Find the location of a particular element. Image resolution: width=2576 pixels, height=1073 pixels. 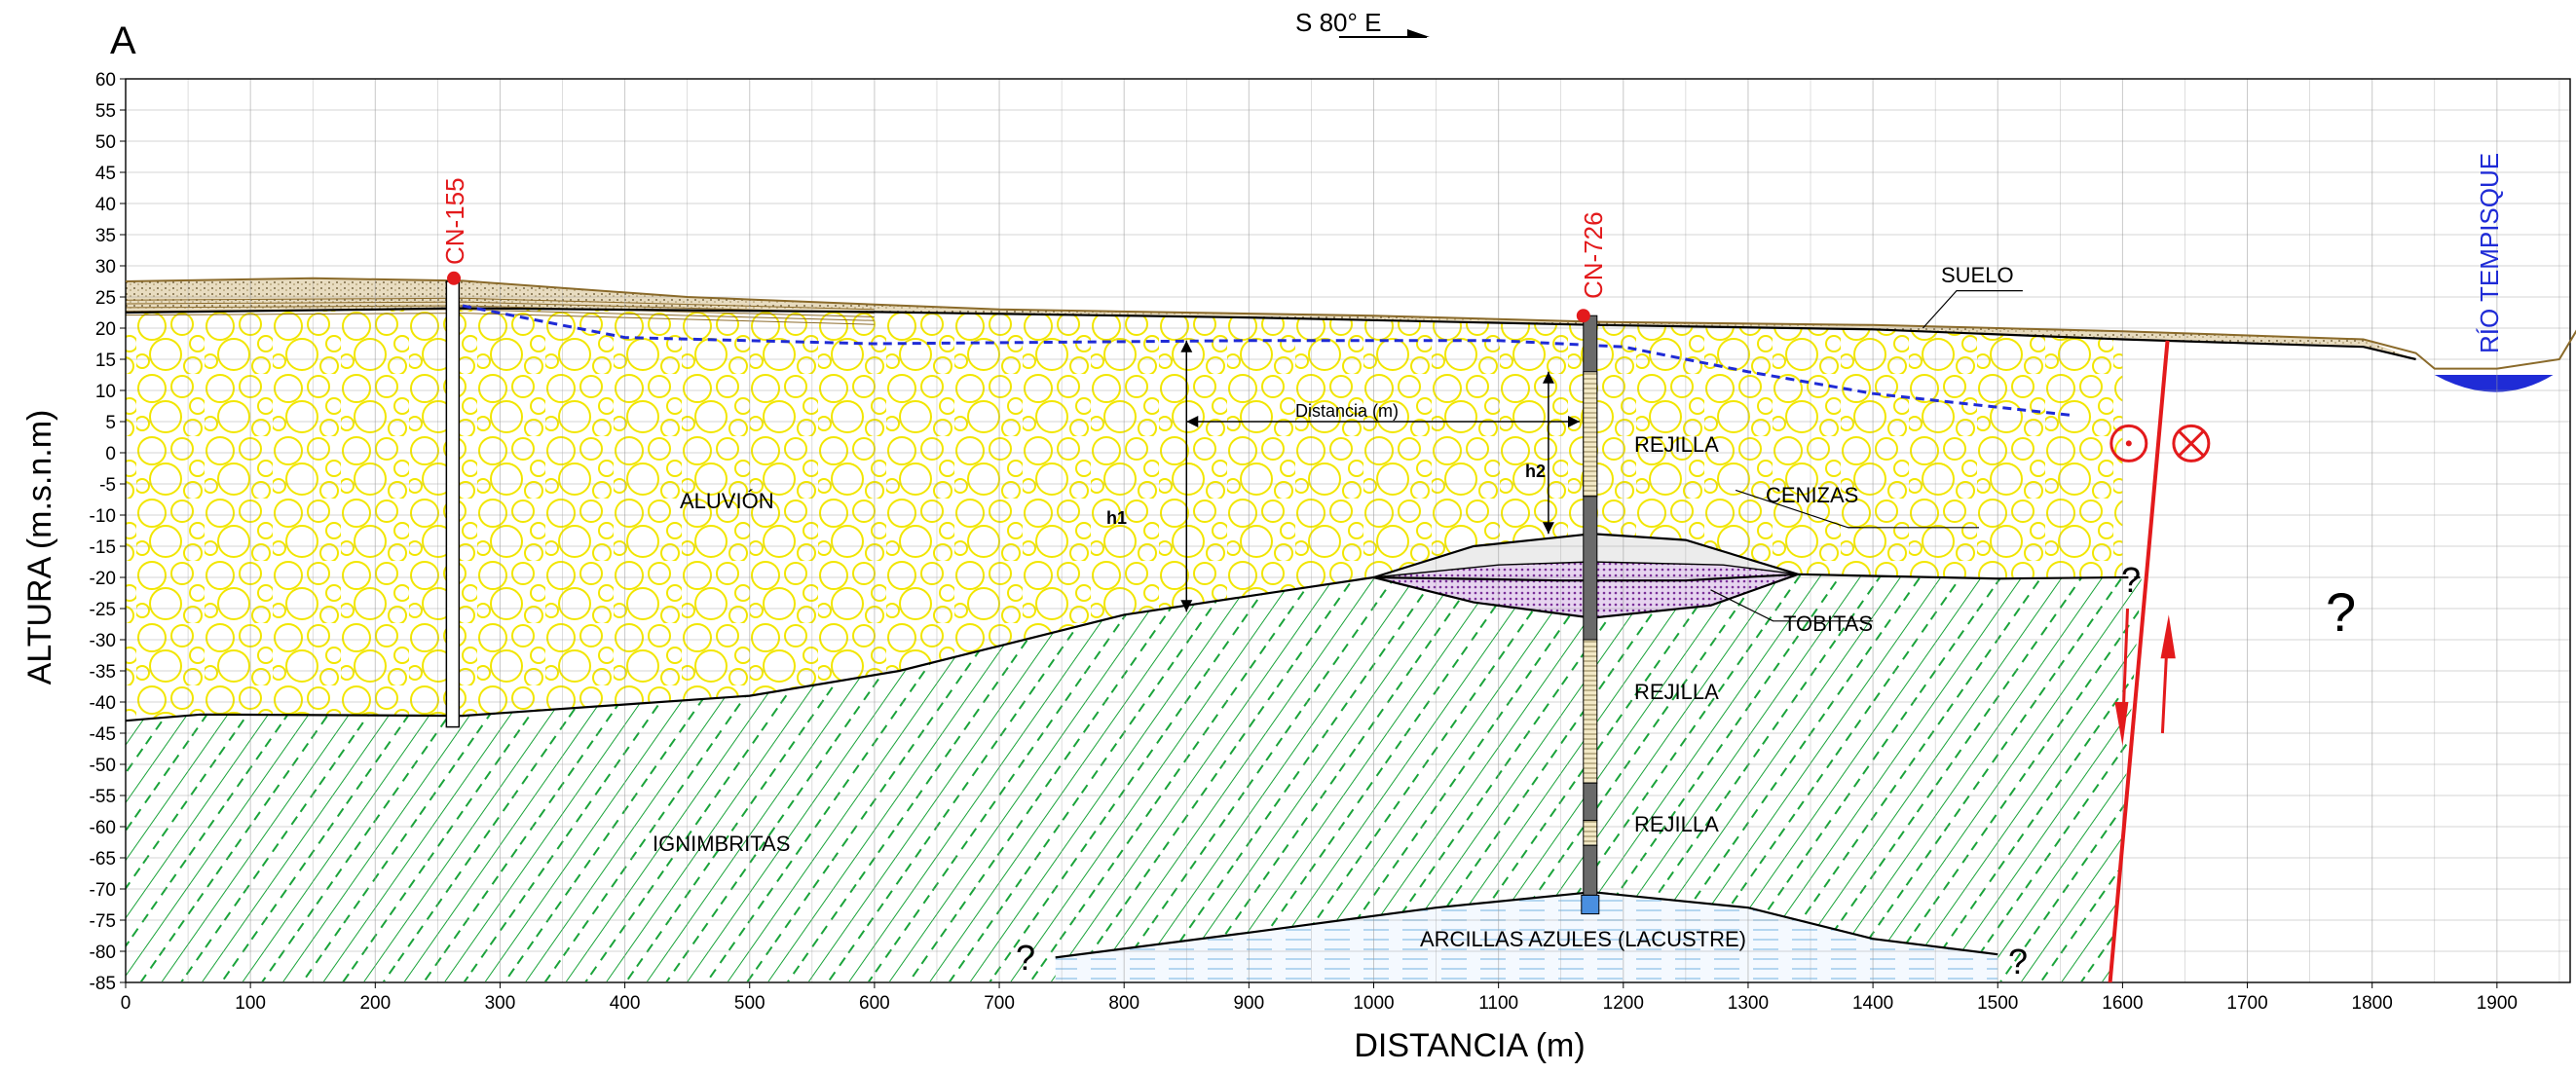

y-tick-label: -70 is located at coordinates (103, 890).